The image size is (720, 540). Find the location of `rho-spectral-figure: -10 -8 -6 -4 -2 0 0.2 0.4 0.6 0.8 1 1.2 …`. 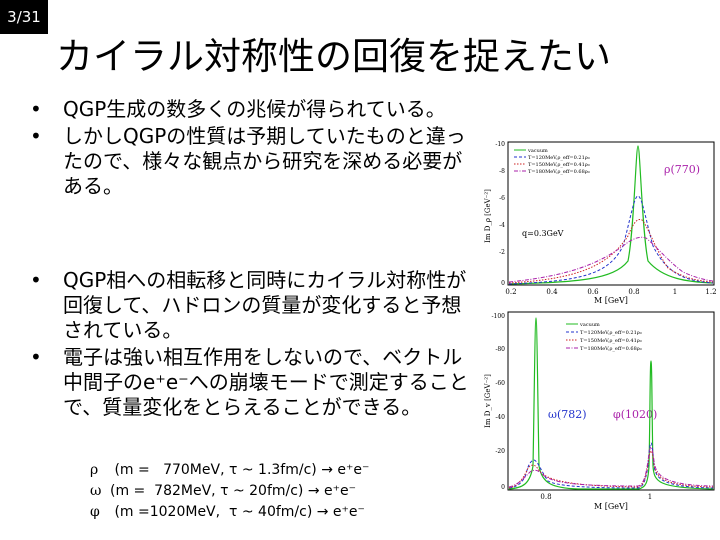

rho-spectral-figure: -10 -8 -6 -4 -2 0 0.2 0.4 0.6 0.8 1 1.2 … is located at coordinates (600, 223).